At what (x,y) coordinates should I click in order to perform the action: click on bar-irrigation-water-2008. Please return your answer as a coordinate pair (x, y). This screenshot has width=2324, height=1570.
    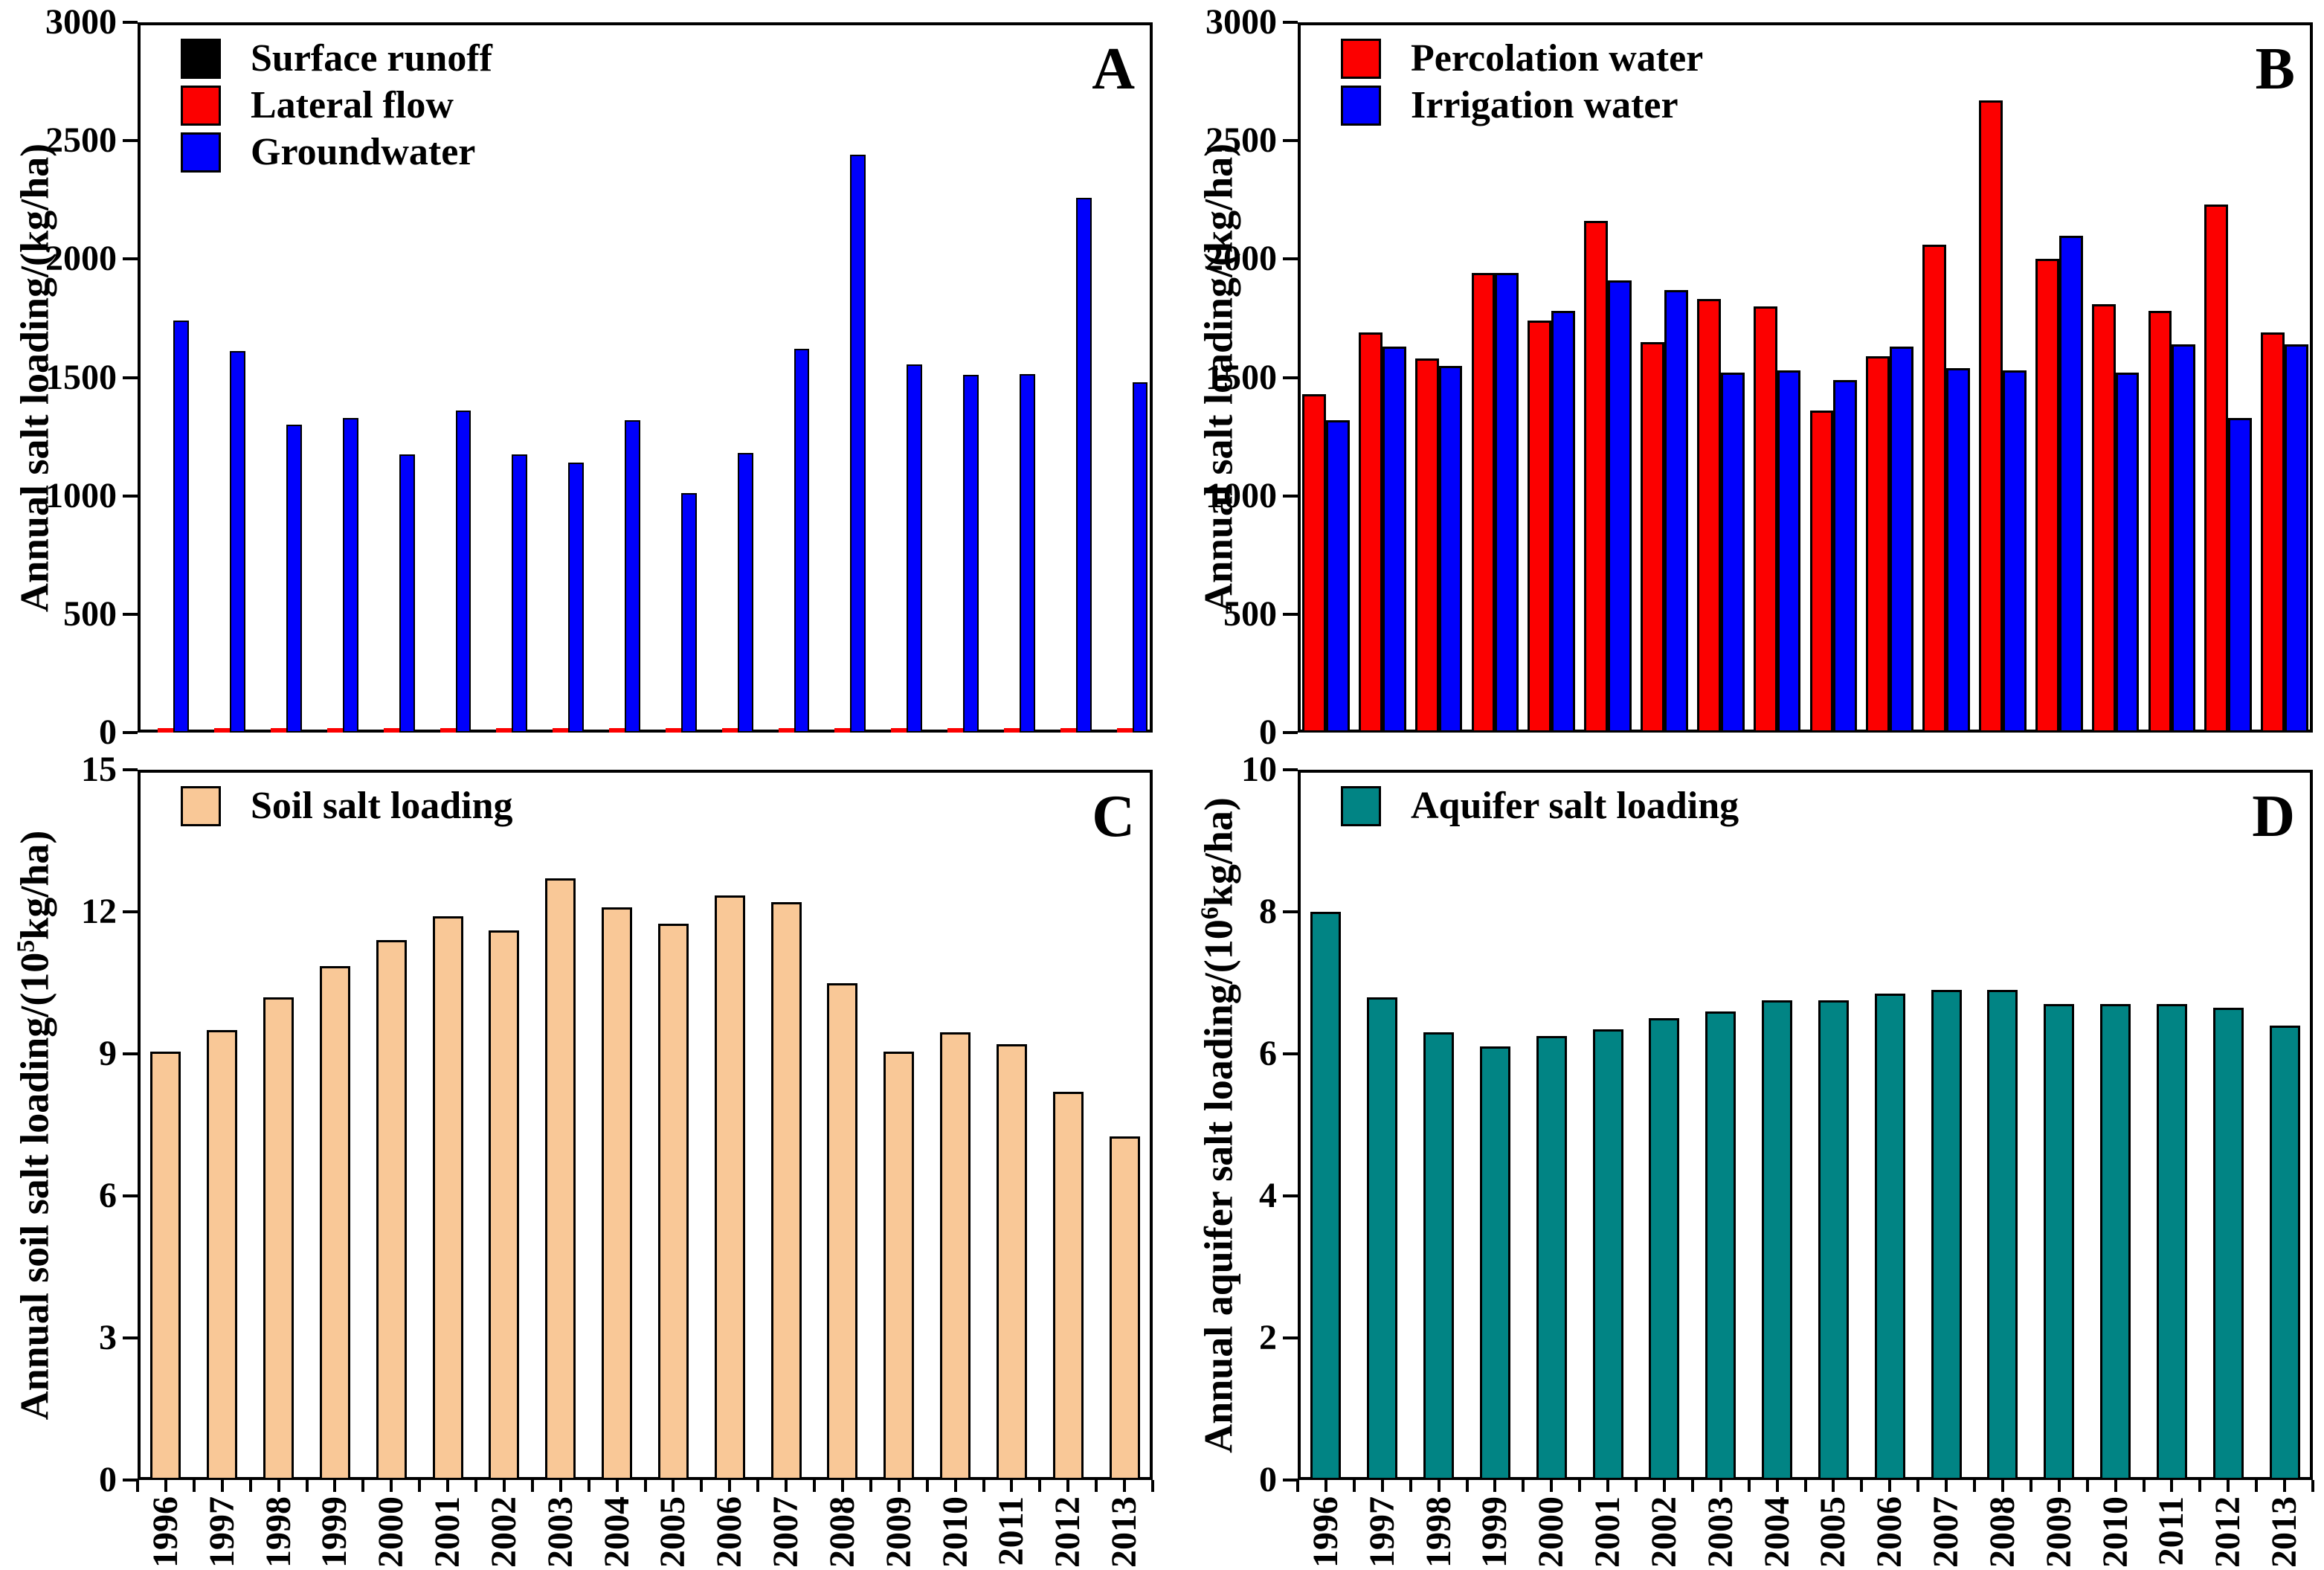
    Looking at the image, I should click on (2014, 551).